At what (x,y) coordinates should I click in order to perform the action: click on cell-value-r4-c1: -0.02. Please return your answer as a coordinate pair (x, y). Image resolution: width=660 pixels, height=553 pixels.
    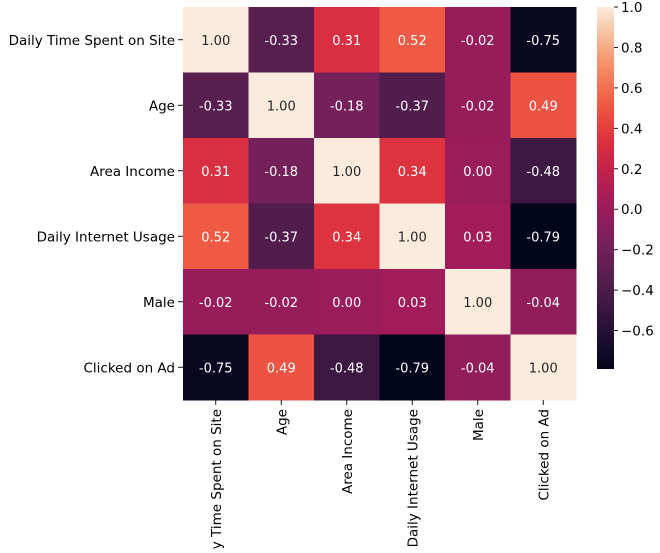
    Looking at the image, I should click on (281, 303).